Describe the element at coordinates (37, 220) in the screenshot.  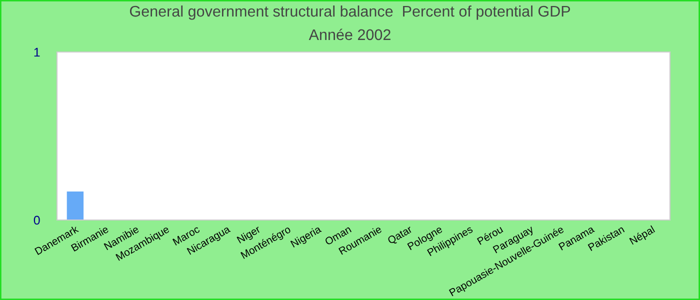
I see `y-tick-label: 0` at that location.